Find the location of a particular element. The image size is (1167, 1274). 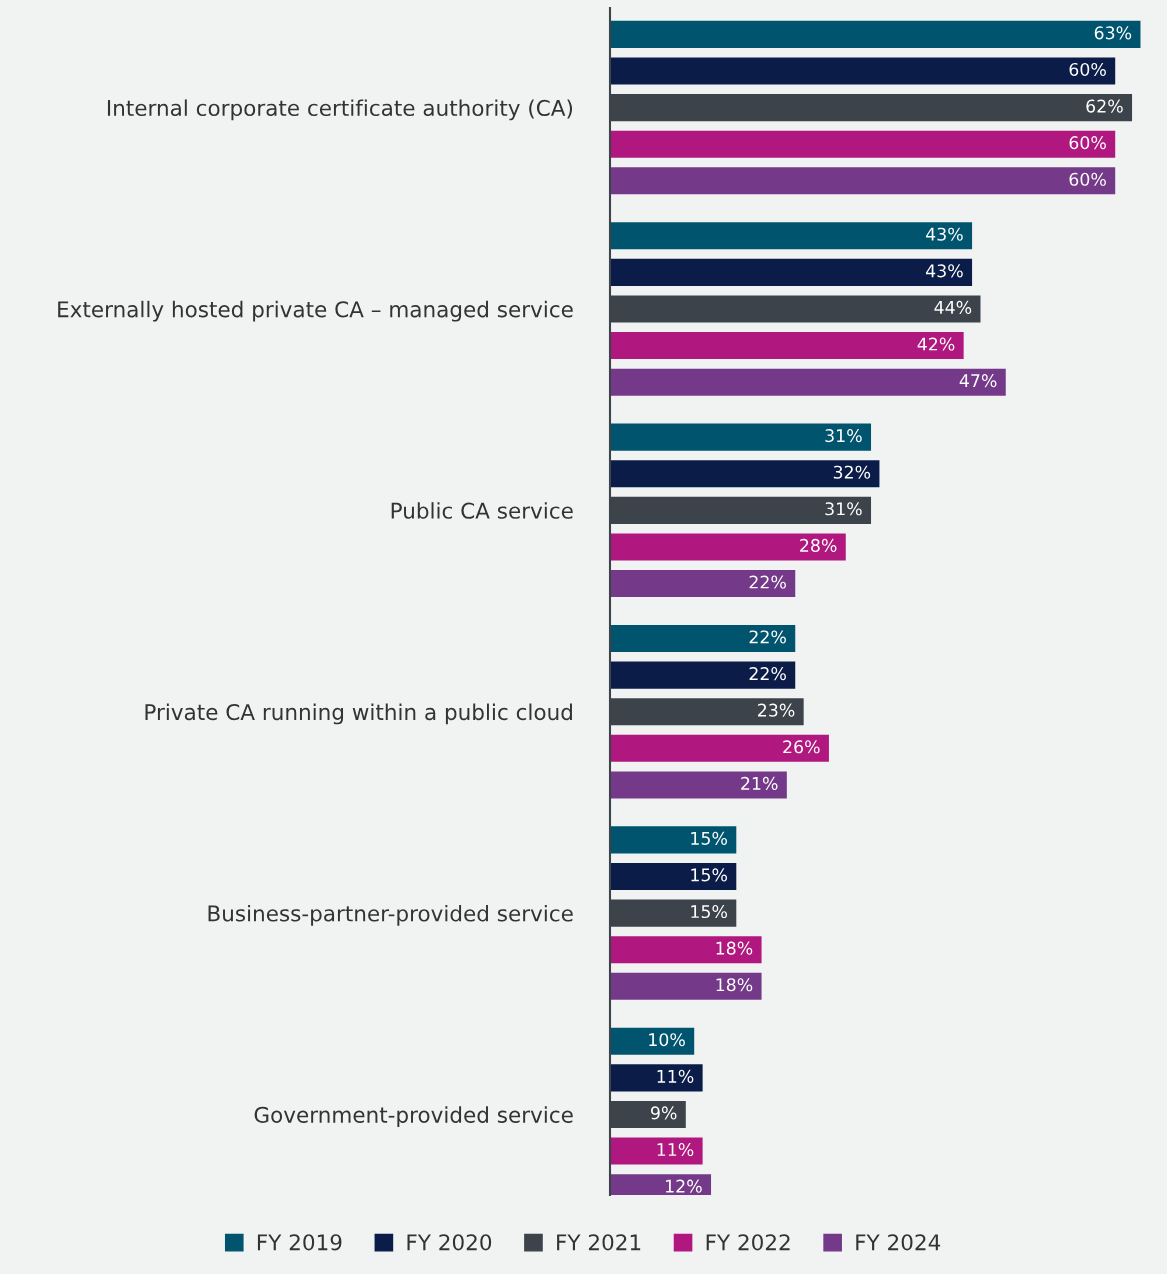

data-label: 21% is located at coordinates (759, 783).